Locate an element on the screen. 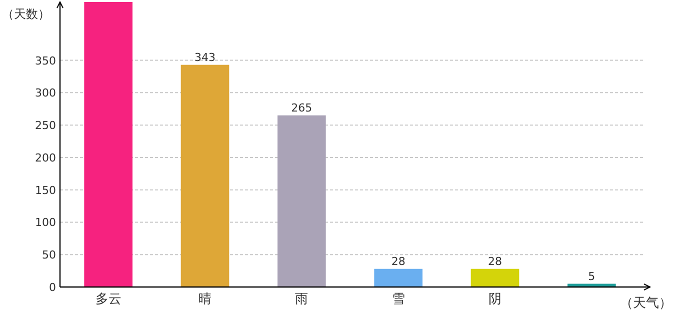 The image size is (680, 320). x-tick-label: 晴 is located at coordinates (205, 299).